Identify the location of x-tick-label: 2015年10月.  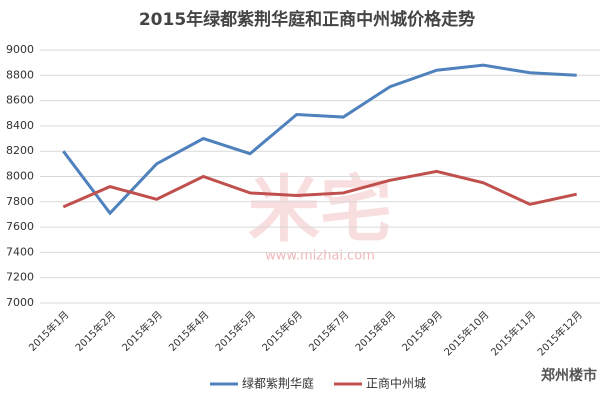
(466, 333).